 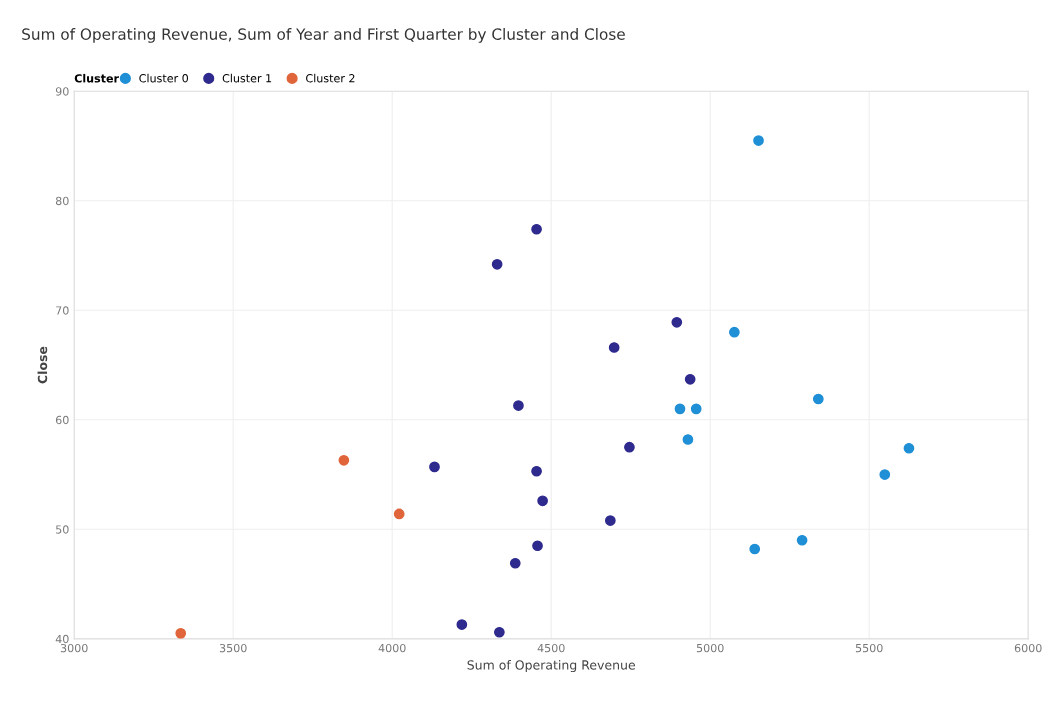 I want to click on x-tick-label: 6000, so click(x=1028, y=648).